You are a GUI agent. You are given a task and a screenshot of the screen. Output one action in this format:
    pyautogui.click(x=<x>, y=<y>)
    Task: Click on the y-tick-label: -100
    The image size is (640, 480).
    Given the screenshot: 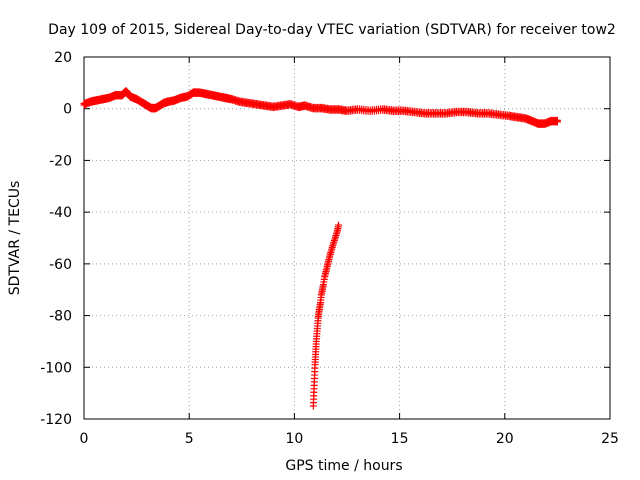 What is the action you would take?
    pyautogui.click(x=56, y=368)
    